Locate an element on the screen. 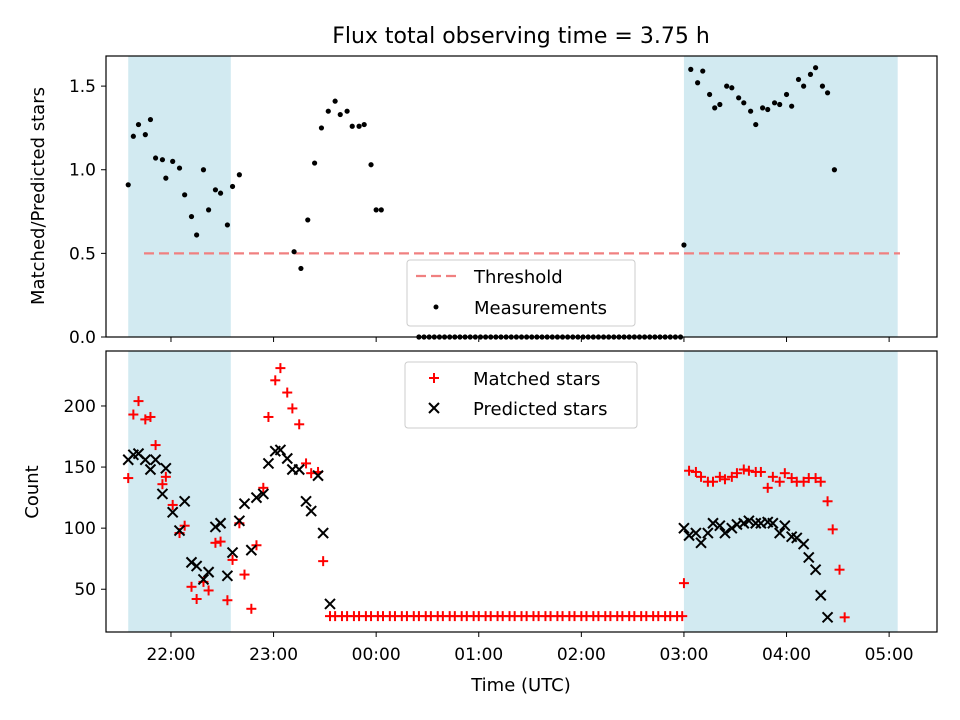  predicted-legend-cross is located at coordinates (434, 408).